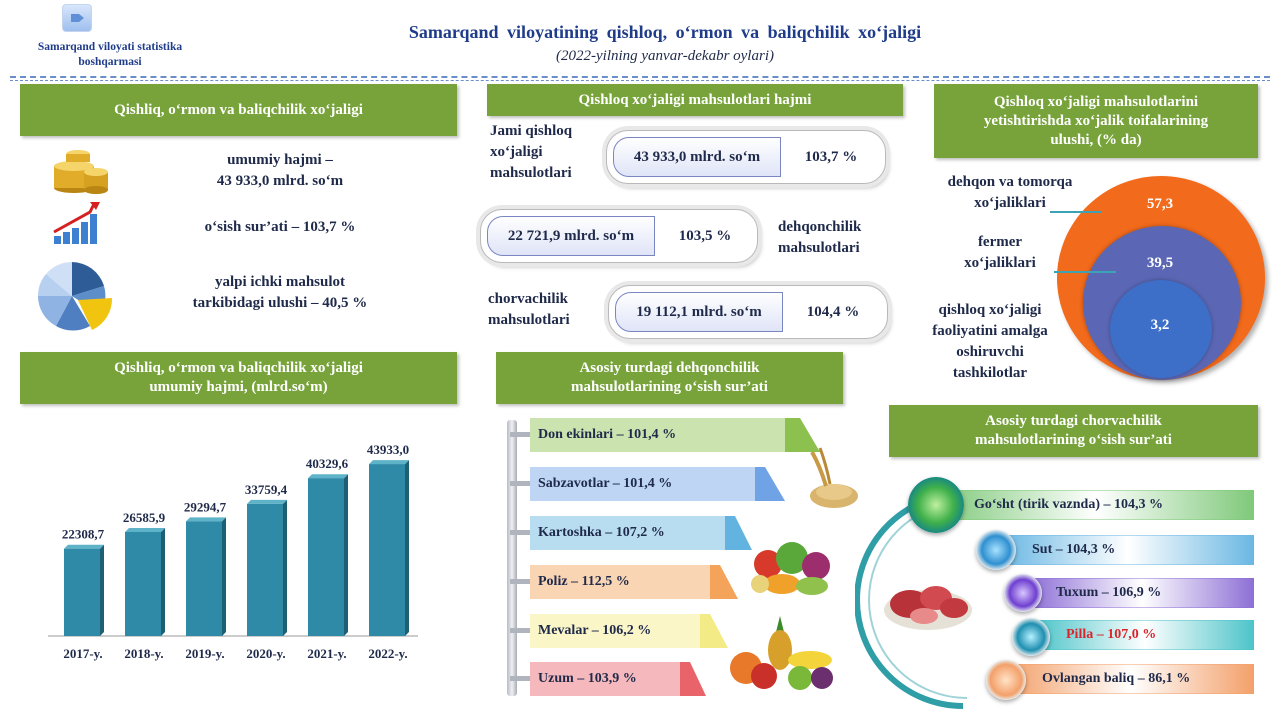 The image size is (1279, 720). I want to click on dehqon-item-sabzavot: Sabzavotlar – 101,4 %, so click(655, 484).